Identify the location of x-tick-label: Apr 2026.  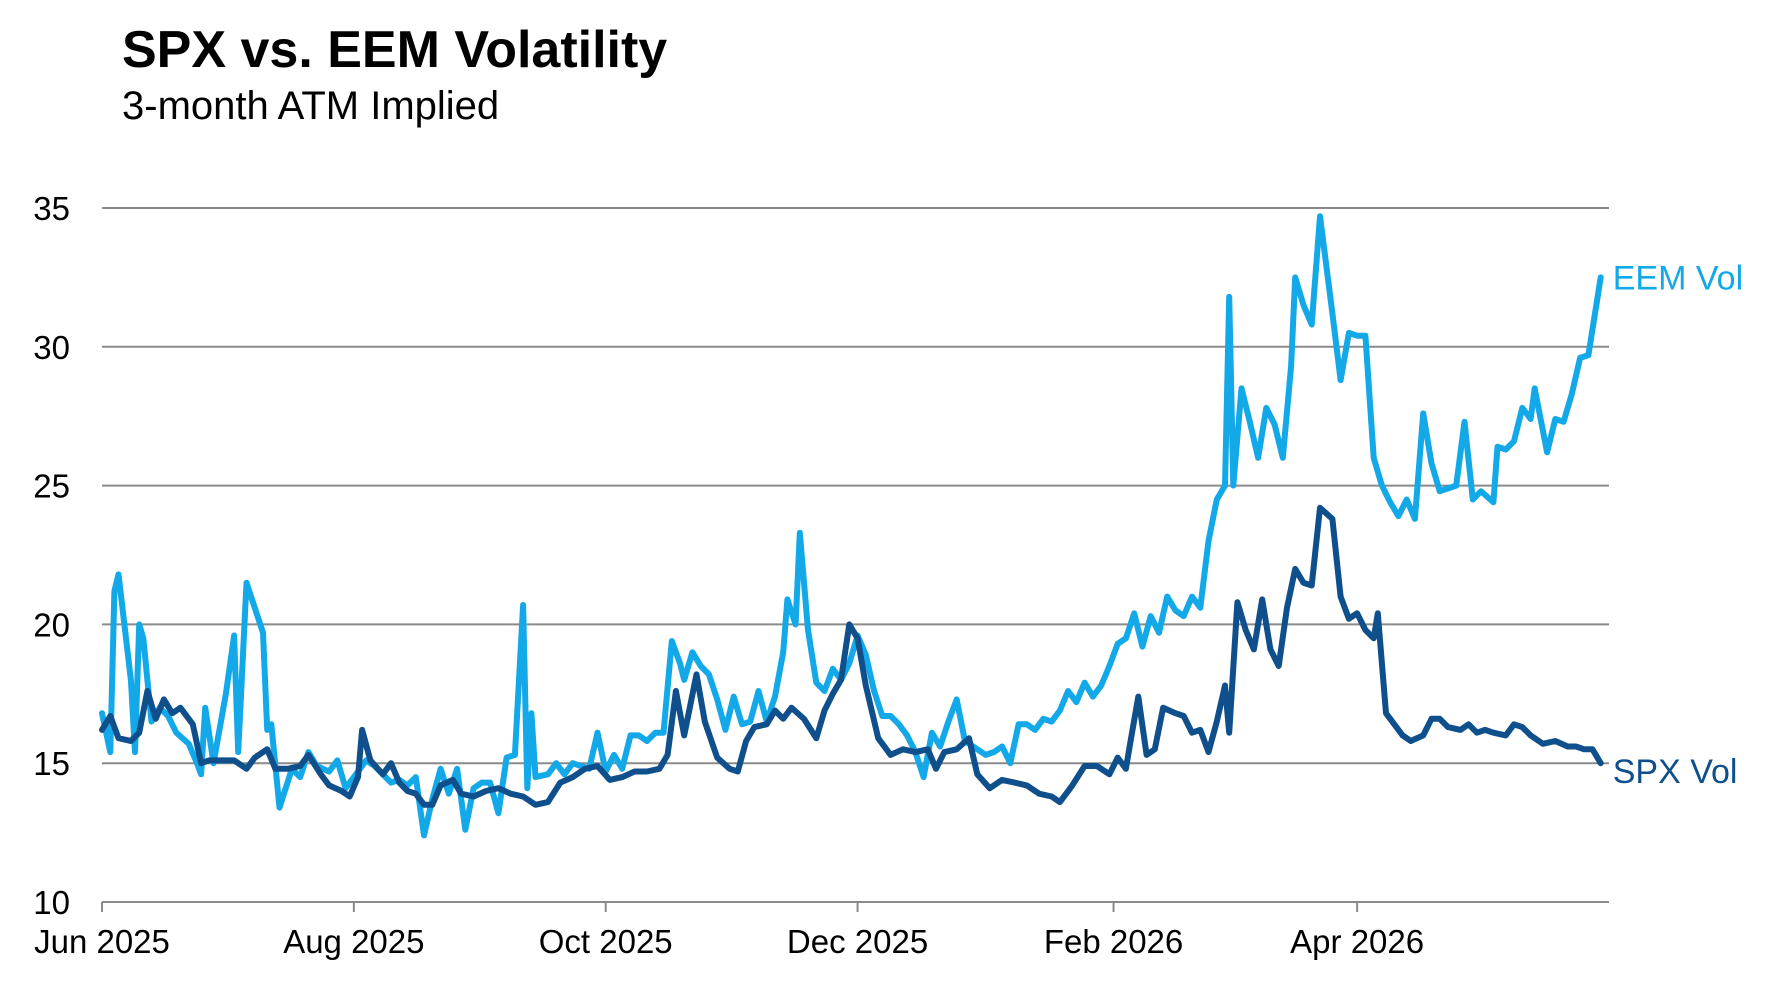
(1357, 941).